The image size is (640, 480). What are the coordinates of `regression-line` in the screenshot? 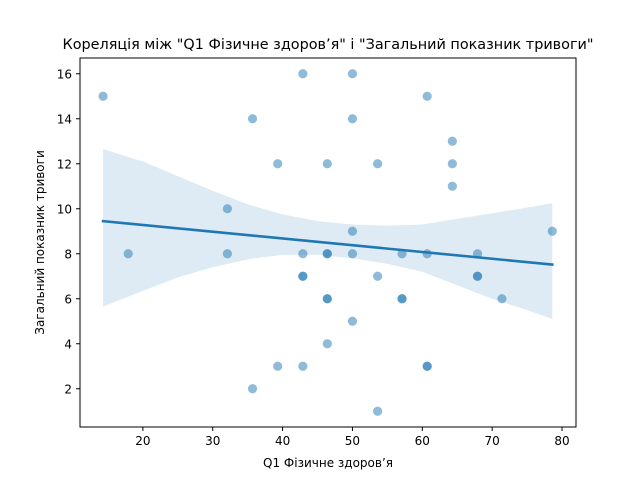 It's located at (327, 242).